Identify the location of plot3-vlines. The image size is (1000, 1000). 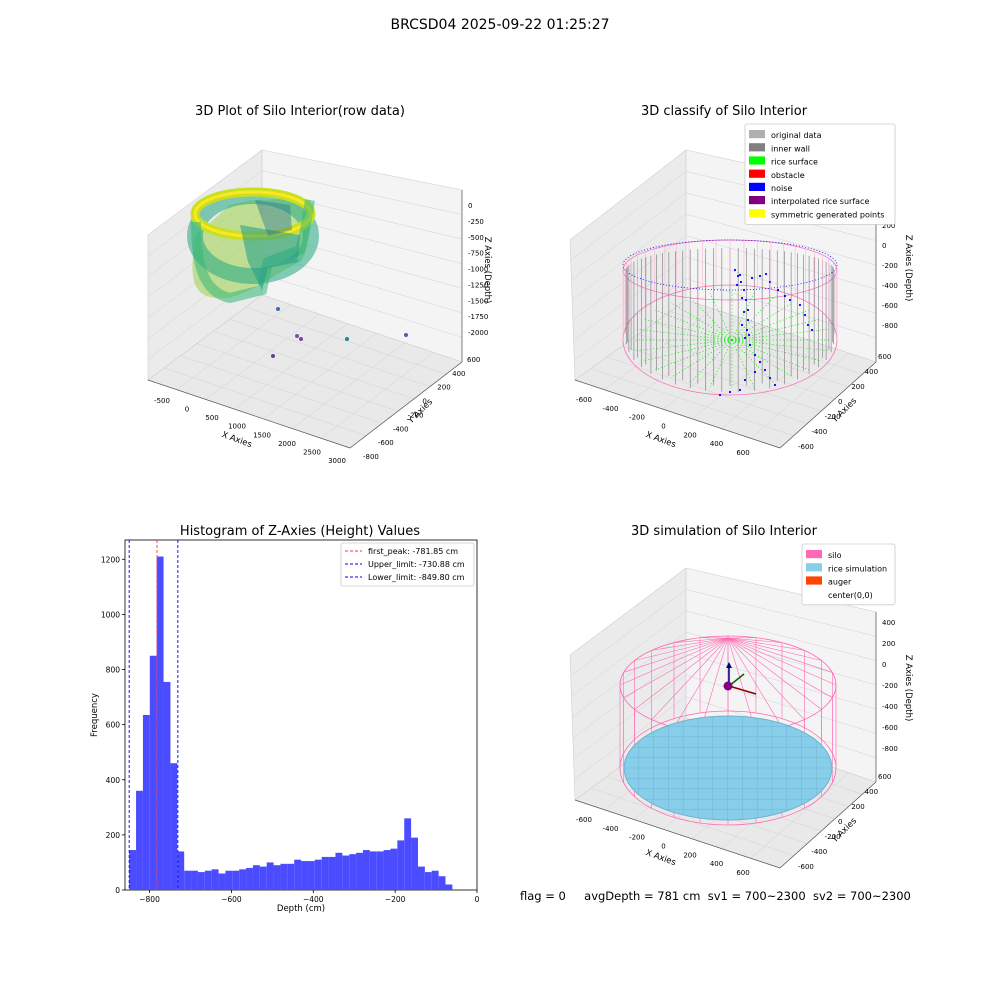
(153, 715).